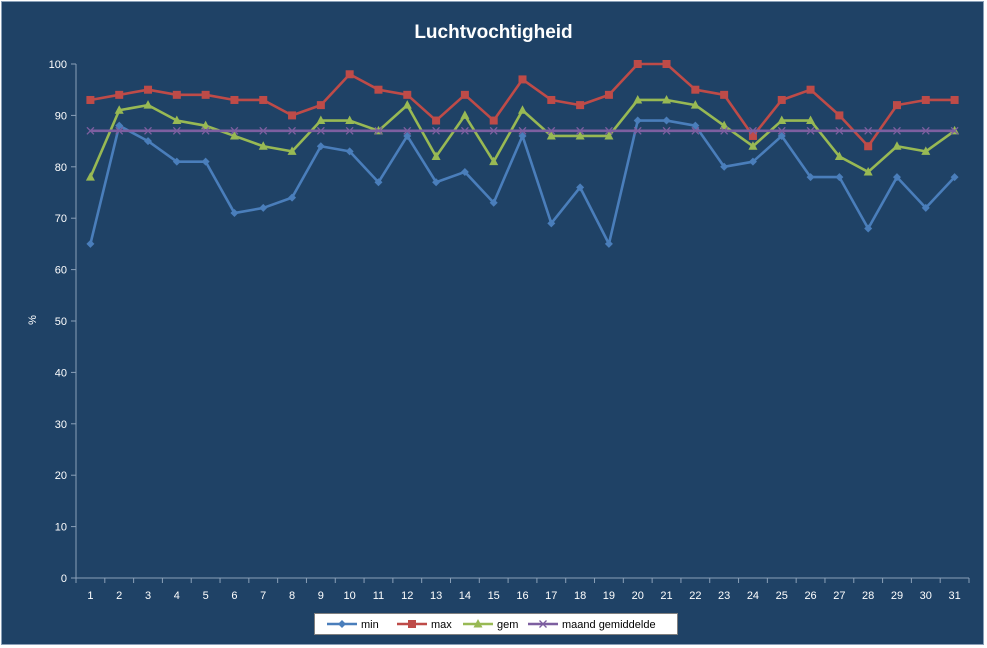  What do you see at coordinates (926, 596) in the screenshot?
I see `x-tick-label: 30` at bounding box center [926, 596].